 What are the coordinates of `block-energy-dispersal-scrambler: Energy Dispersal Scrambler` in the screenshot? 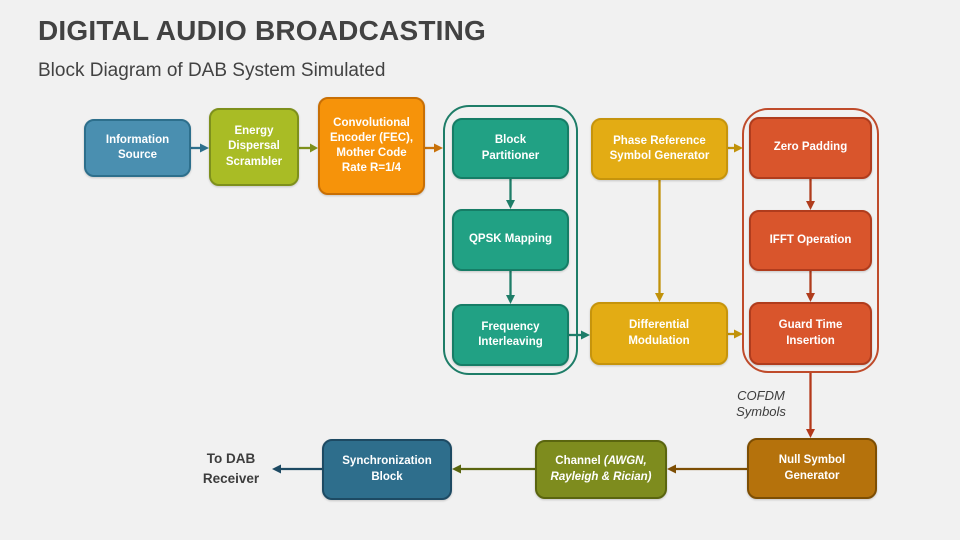 It's located at (254, 147).